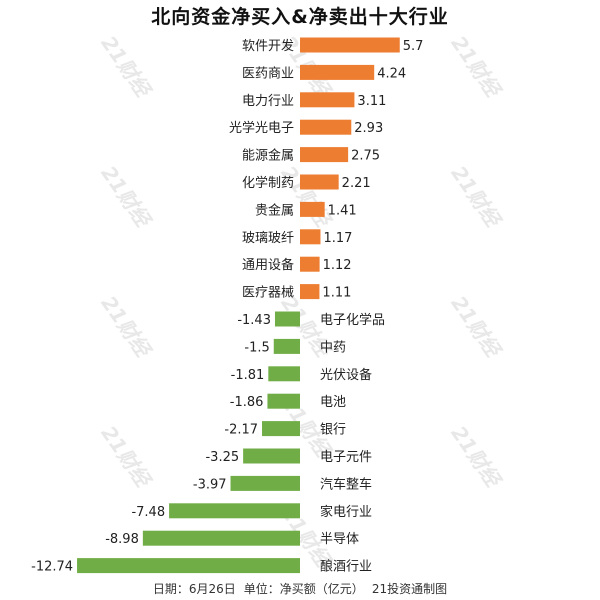  I want to click on value-label: -1.86, so click(247, 402).